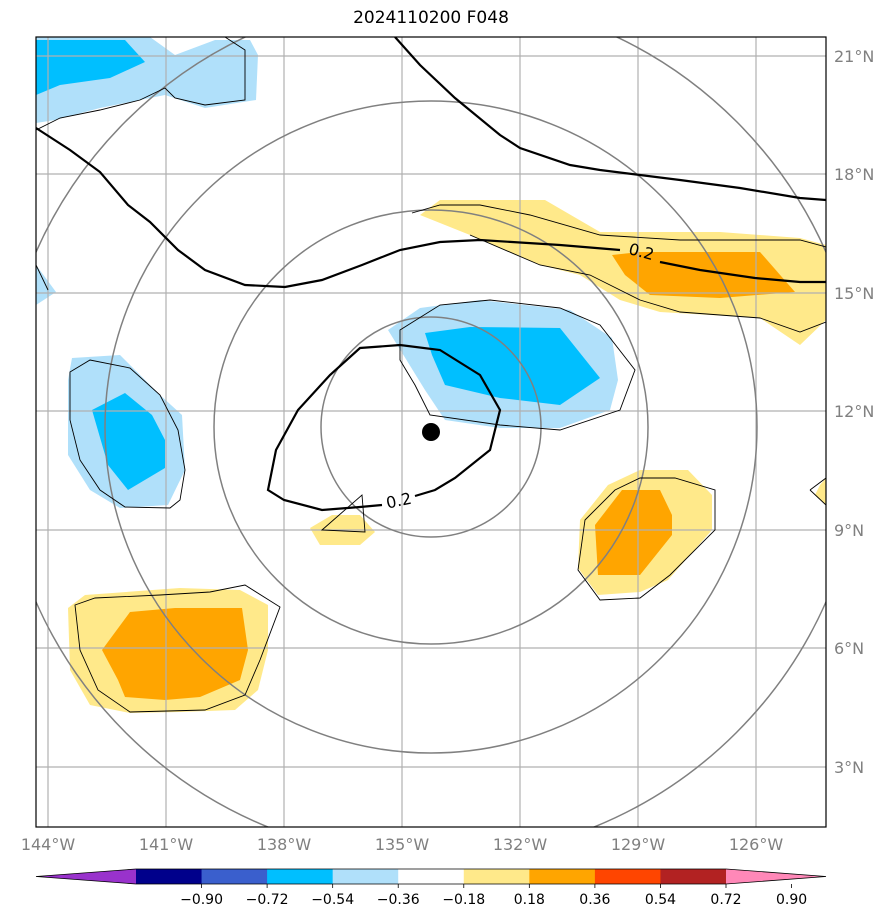 The width and height of the screenshot is (896, 924). What do you see at coordinates (638, 844) in the screenshot?
I see `lon-label: 129°W` at bounding box center [638, 844].